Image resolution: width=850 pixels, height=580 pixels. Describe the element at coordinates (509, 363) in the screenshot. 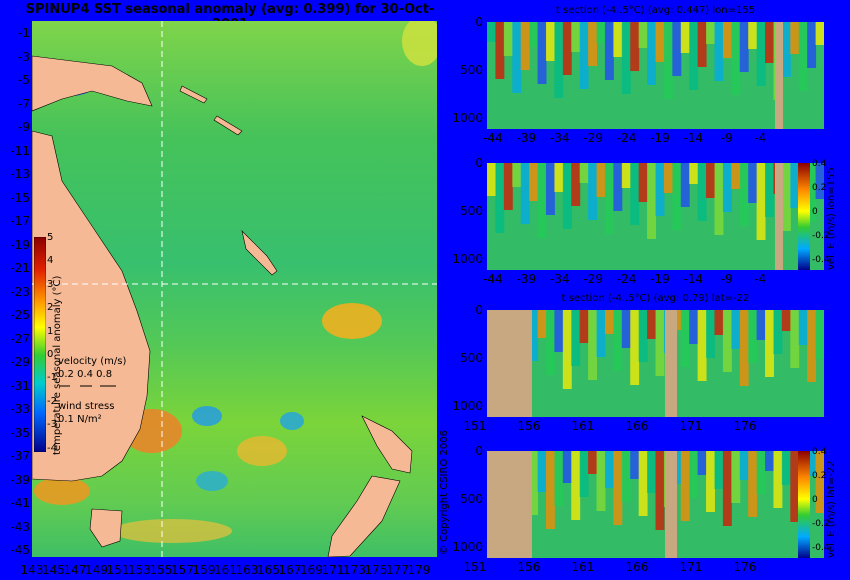

I see `section-land-mask` at that location.